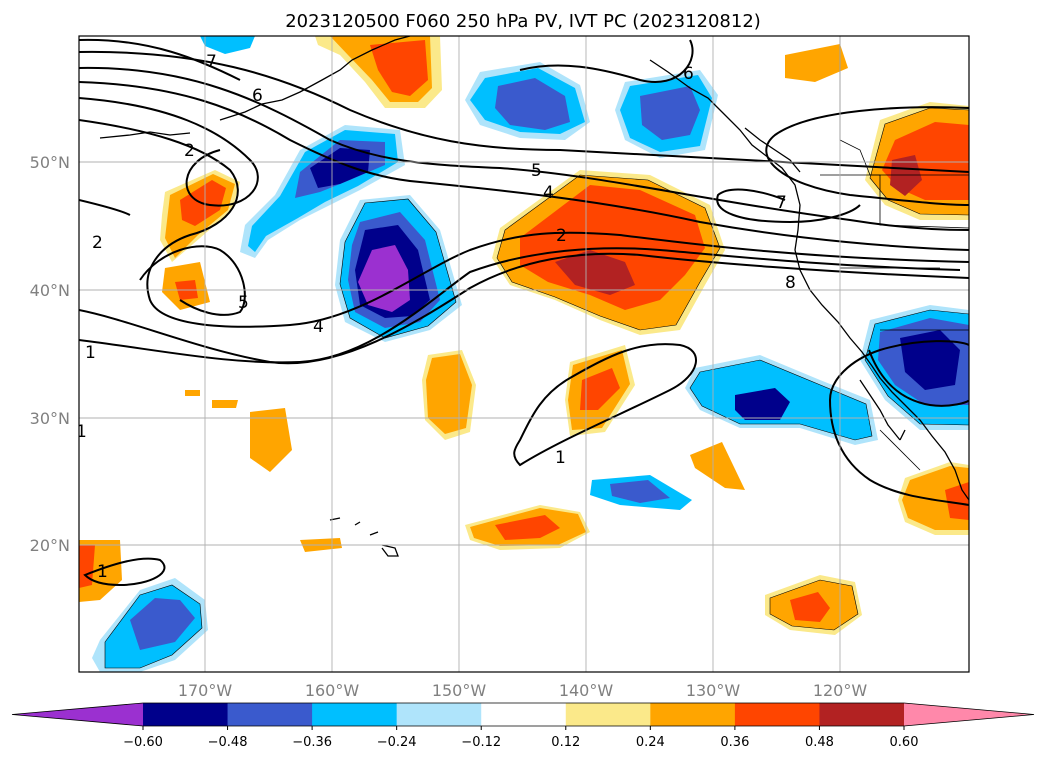 The height and width of the screenshot is (765, 1047). Describe the element at coordinates (523, 690) in the screenshot. I see `longitude-labels: 170°W 160°W 150°W 140°W 130°W 120°W` at that location.